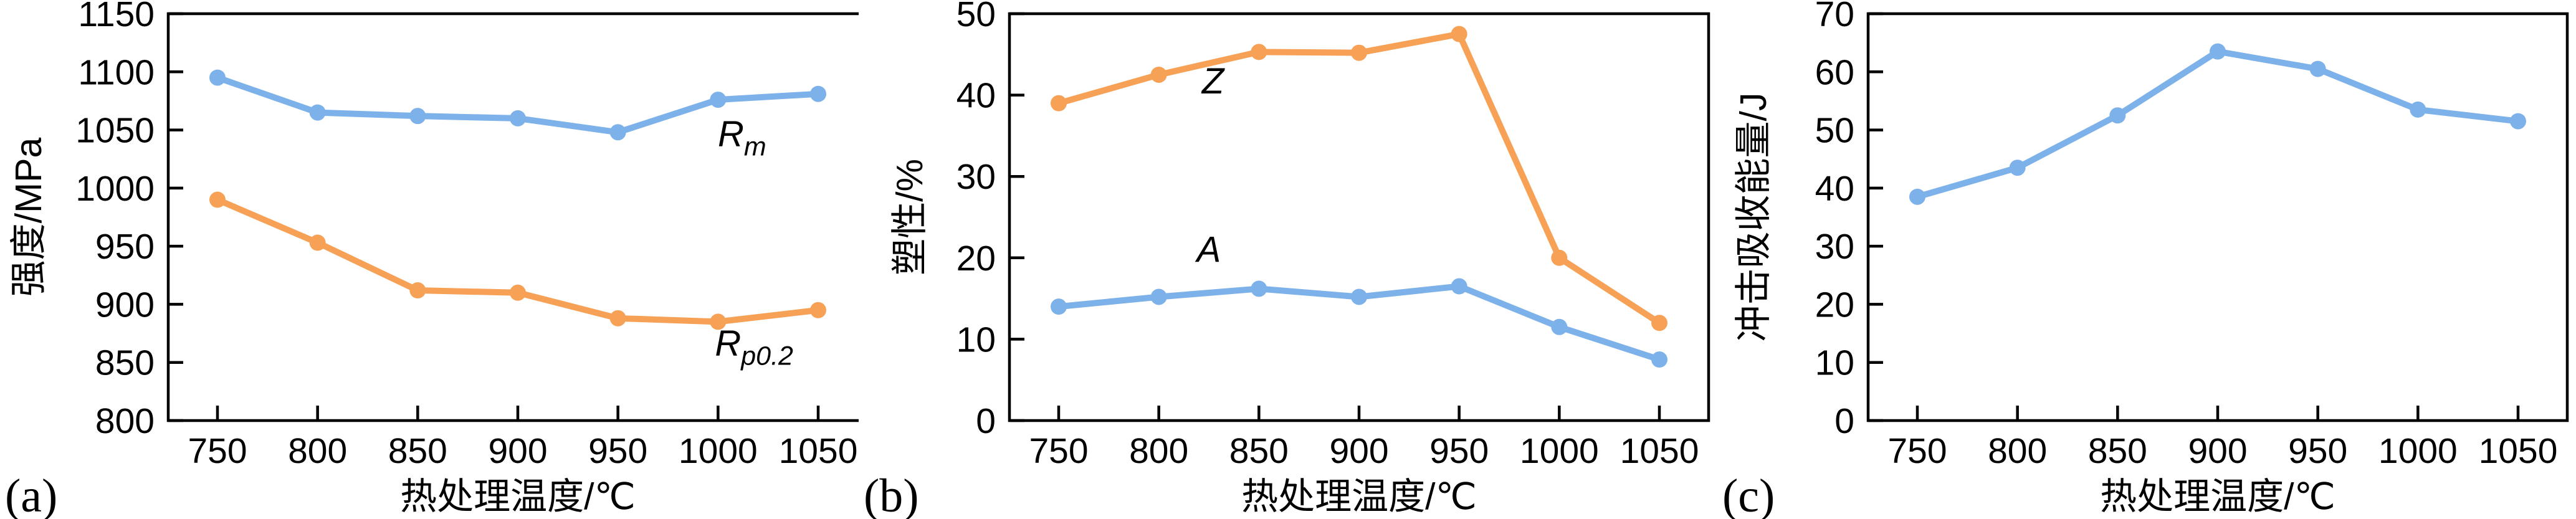 The height and width of the screenshot is (519, 2576). What do you see at coordinates (125, 247) in the screenshot?
I see `y-tick-label: 950` at bounding box center [125, 247].